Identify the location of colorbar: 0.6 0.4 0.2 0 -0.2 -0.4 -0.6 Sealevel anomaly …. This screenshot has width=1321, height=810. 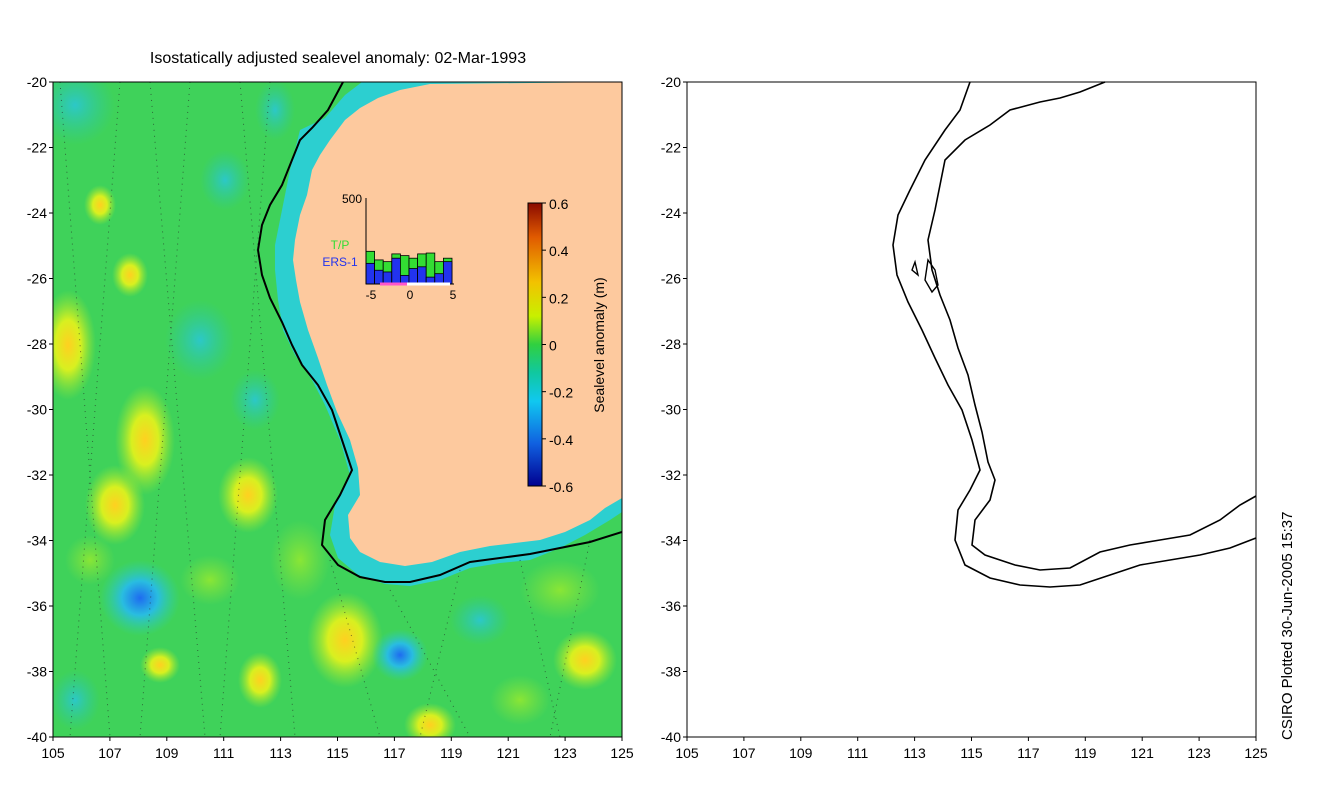
(567, 345).